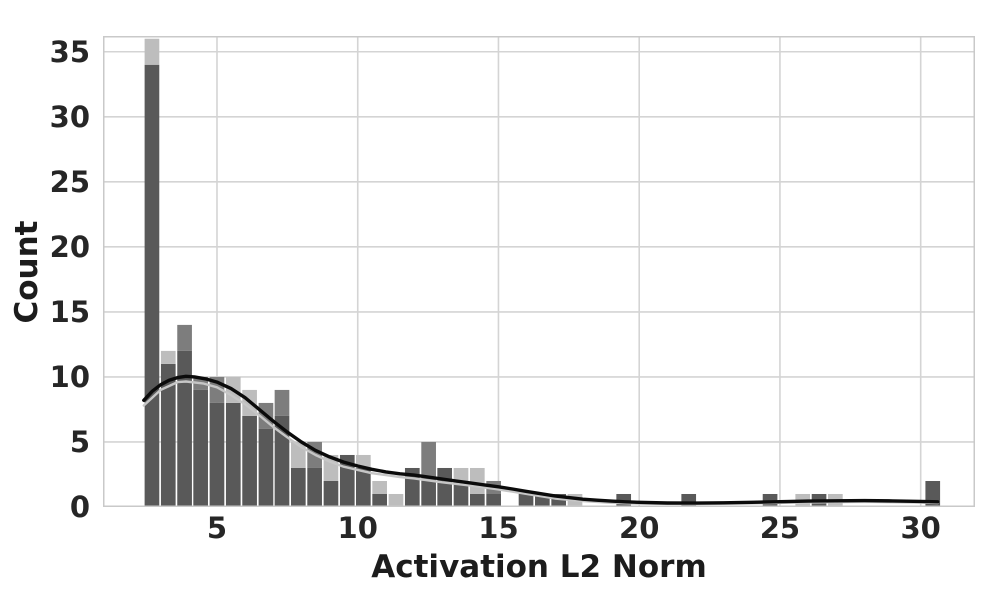  What do you see at coordinates (79, 441) in the screenshot?
I see `y-tick-label: 5` at bounding box center [79, 441].